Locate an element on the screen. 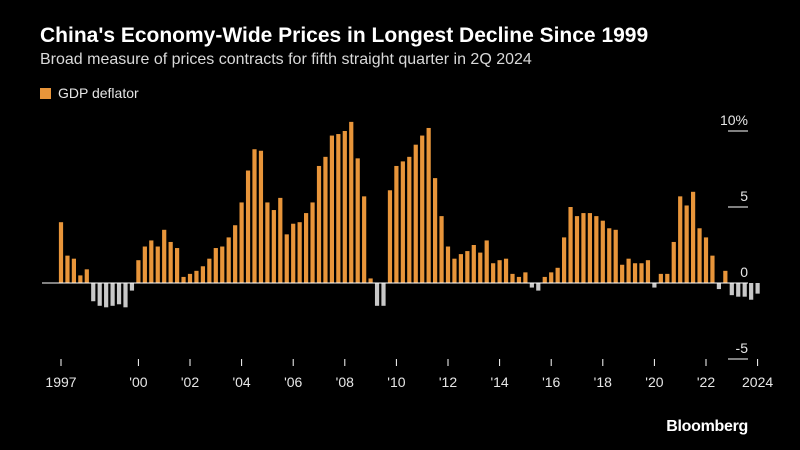 The height and width of the screenshot is (450, 800). x-tick-label: '22 is located at coordinates (706, 382).